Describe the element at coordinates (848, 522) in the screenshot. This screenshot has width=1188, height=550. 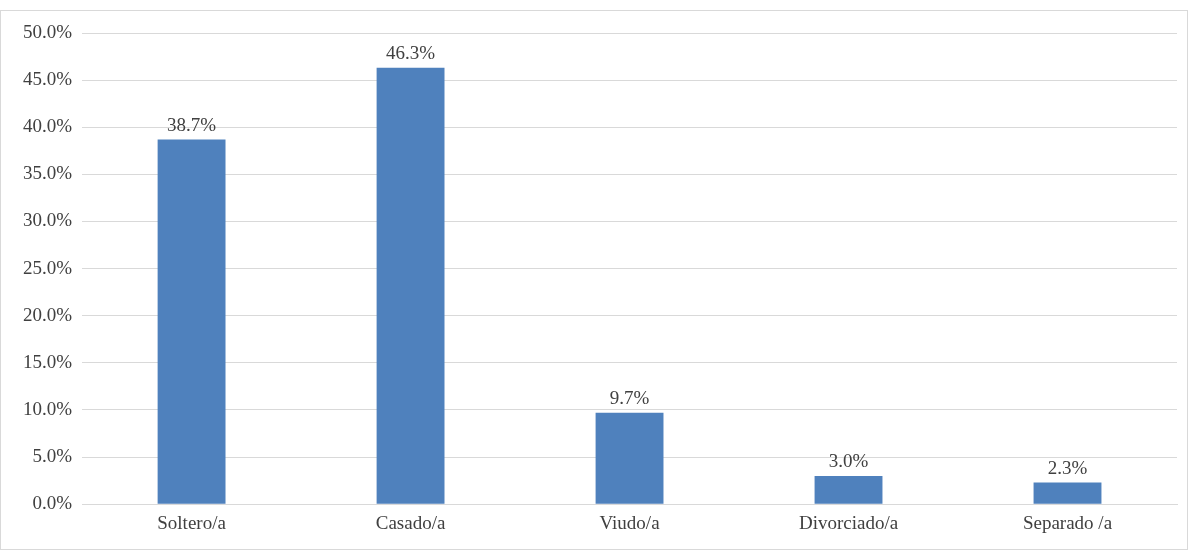
I see `x-tick-label: Divorciado/a` at that location.